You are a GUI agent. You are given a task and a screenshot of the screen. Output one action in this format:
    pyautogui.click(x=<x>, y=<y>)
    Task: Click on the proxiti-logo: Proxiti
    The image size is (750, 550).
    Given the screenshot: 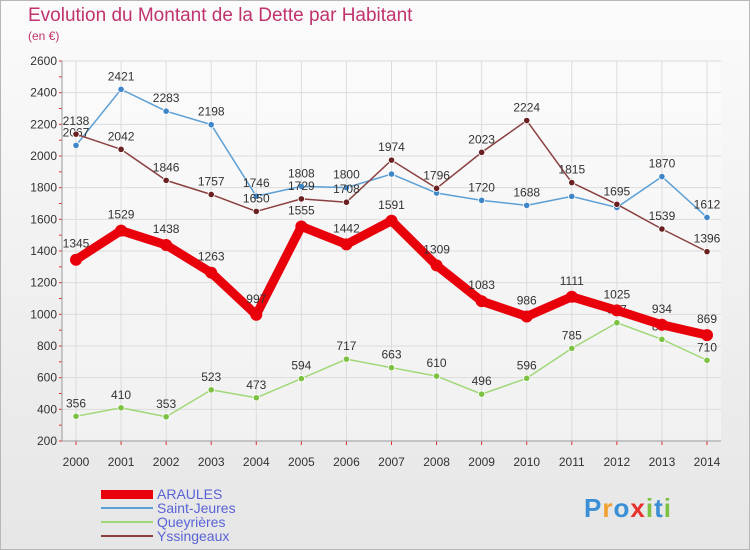 What is the action you would take?
    pyautogui.click(x=628, y=508)
    